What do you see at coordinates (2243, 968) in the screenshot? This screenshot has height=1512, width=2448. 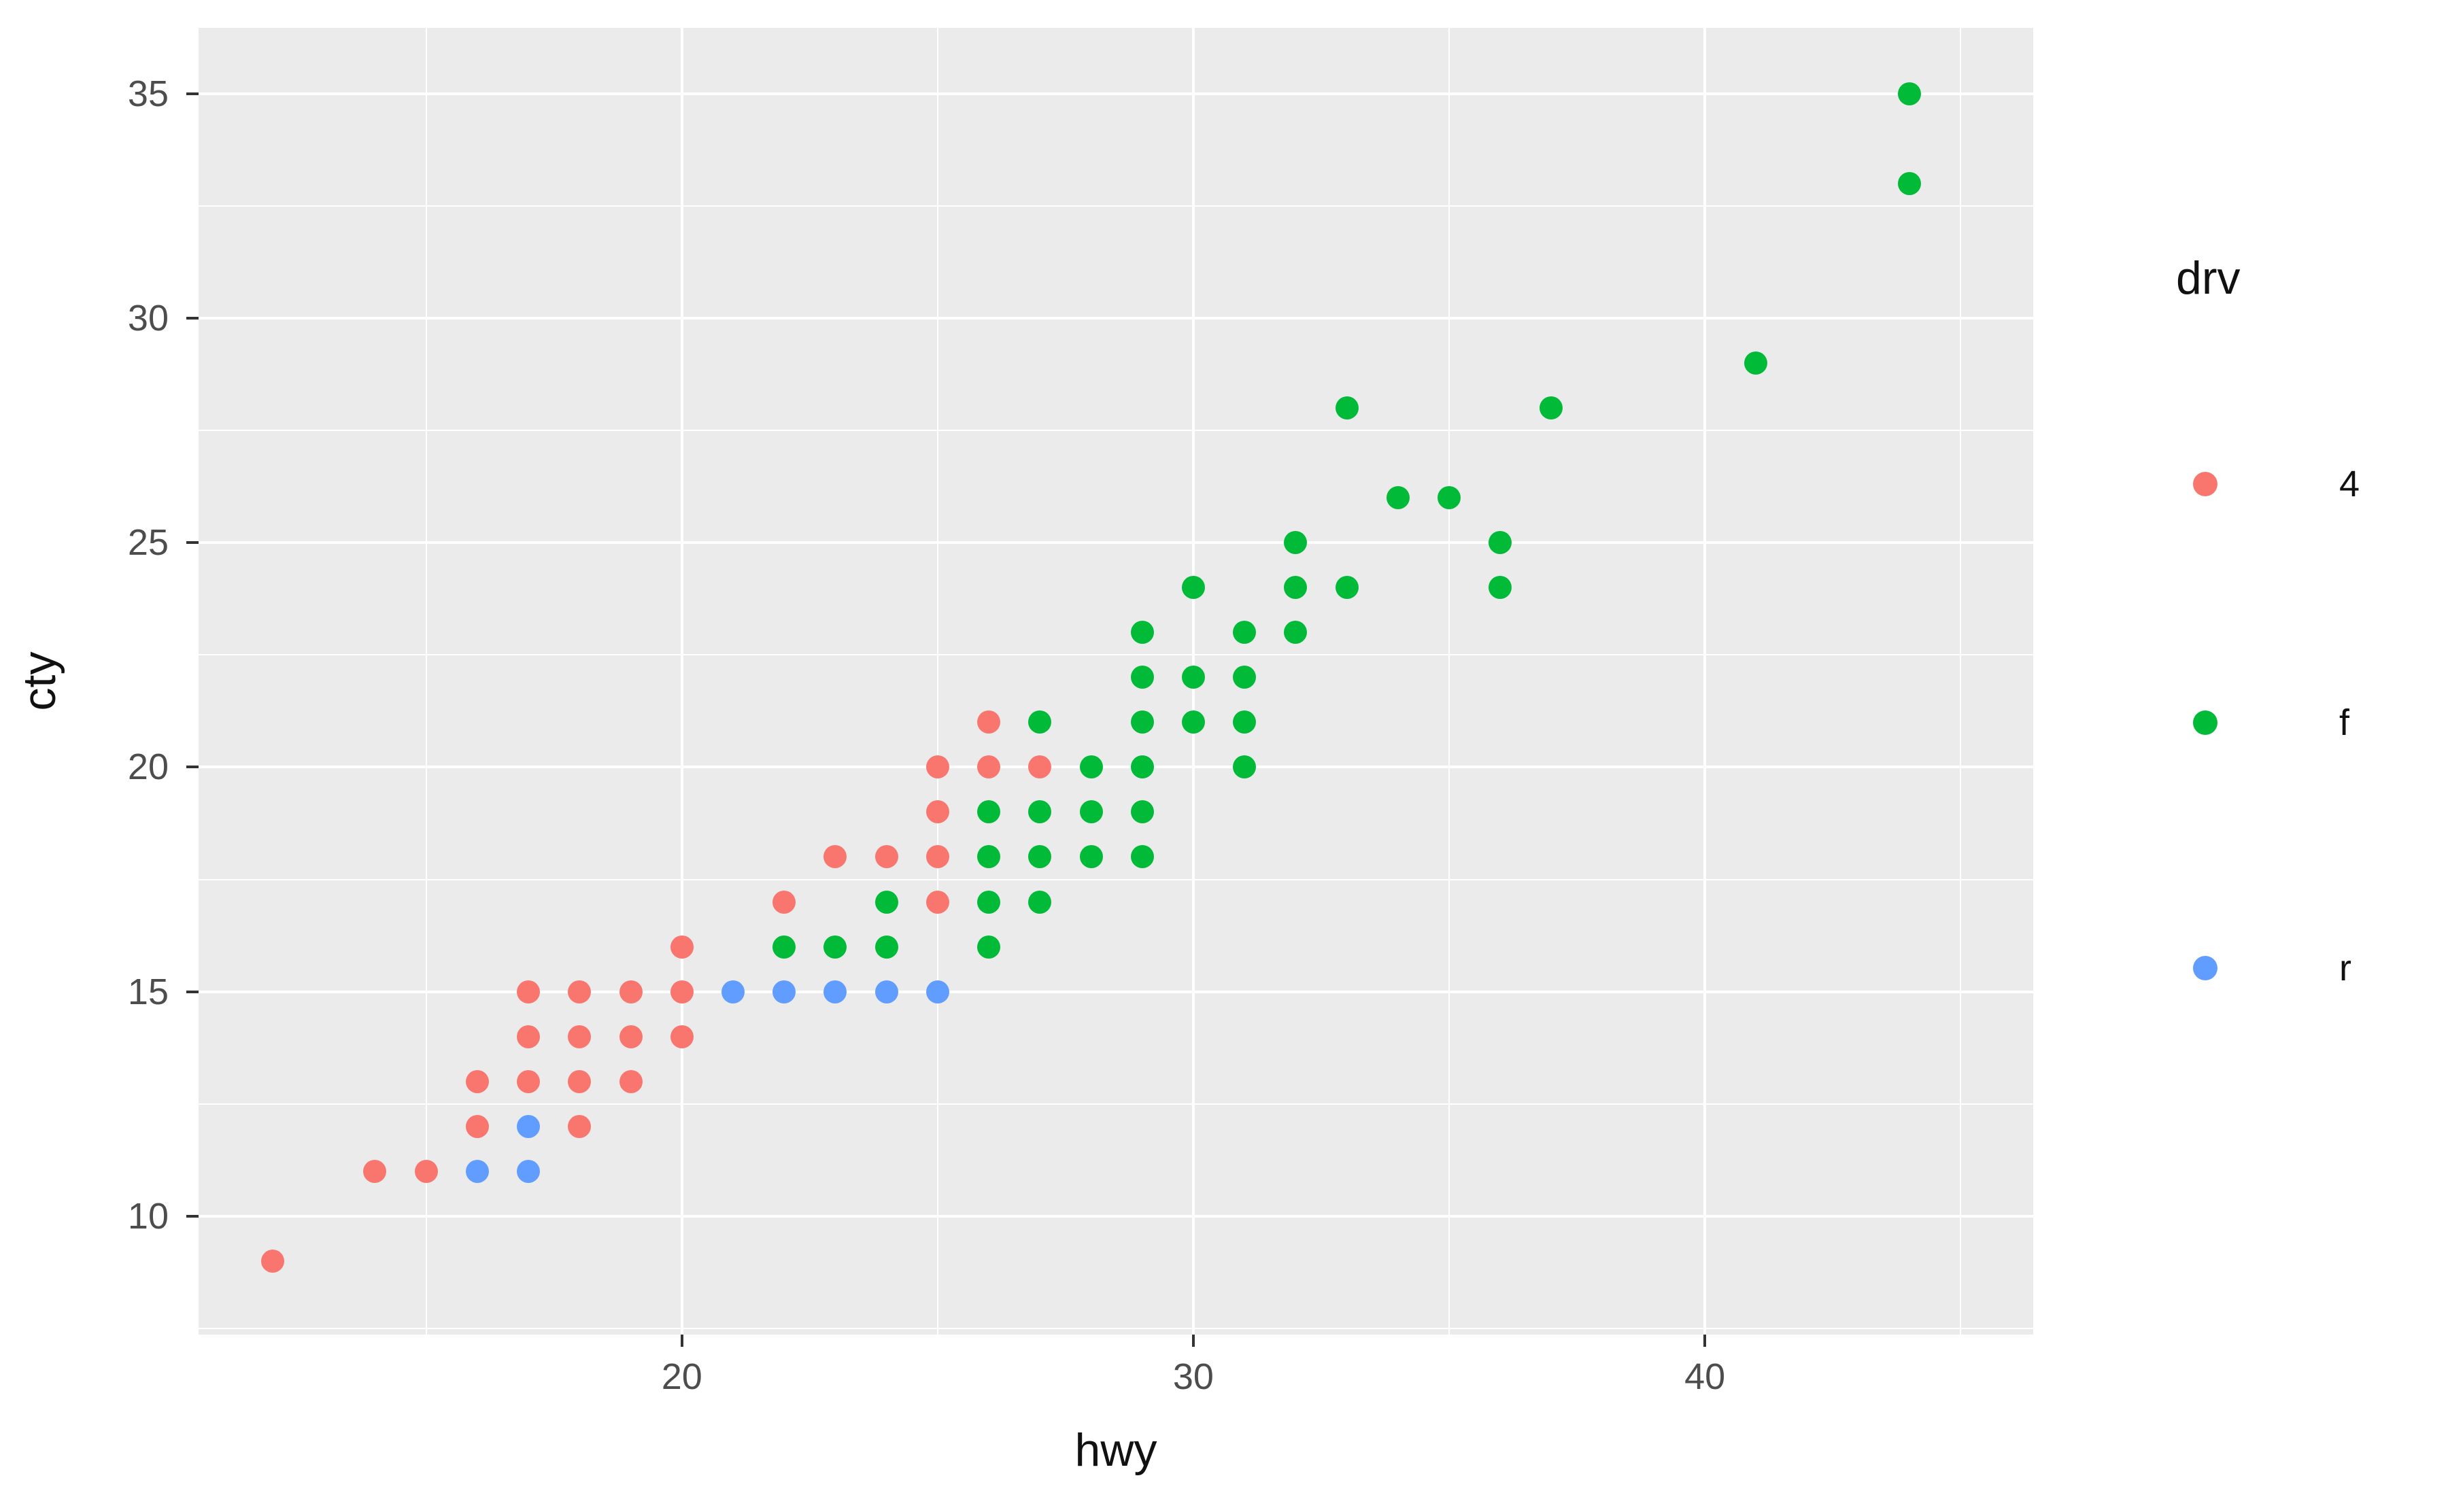 I see `legend-item-r: r` at bounding box center [2243, 968].